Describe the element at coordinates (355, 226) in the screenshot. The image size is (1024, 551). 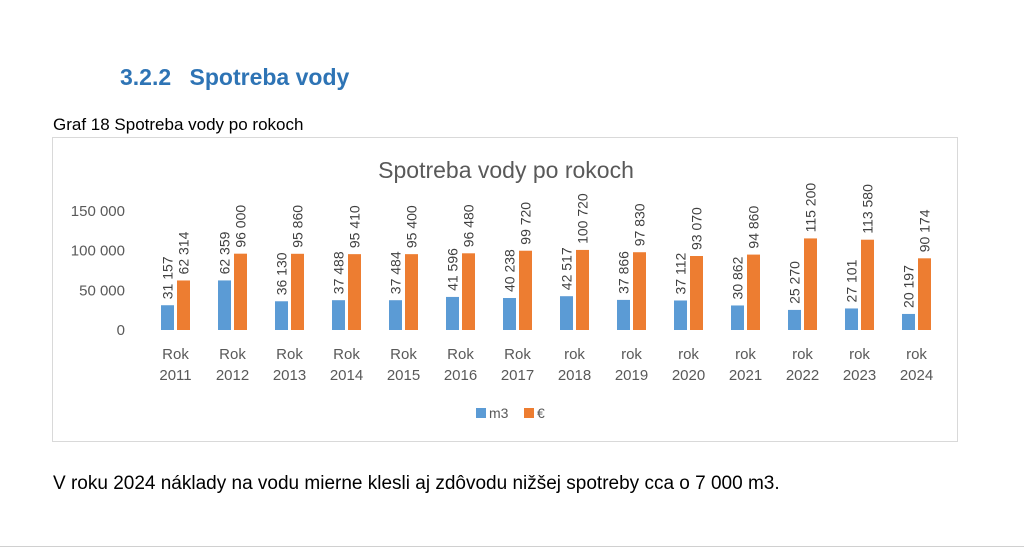
I see `data-label: 95 410` at that location.